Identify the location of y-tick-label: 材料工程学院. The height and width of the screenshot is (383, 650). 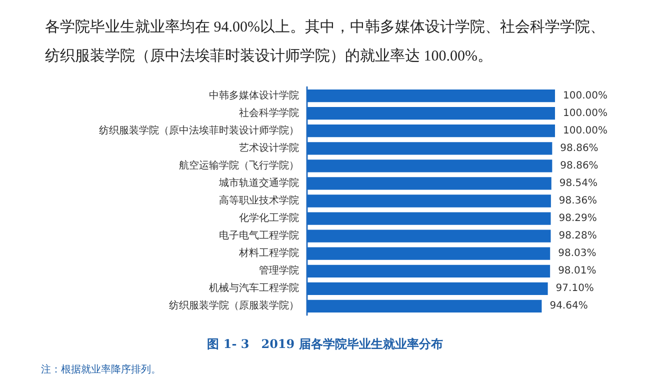
(268, 253).